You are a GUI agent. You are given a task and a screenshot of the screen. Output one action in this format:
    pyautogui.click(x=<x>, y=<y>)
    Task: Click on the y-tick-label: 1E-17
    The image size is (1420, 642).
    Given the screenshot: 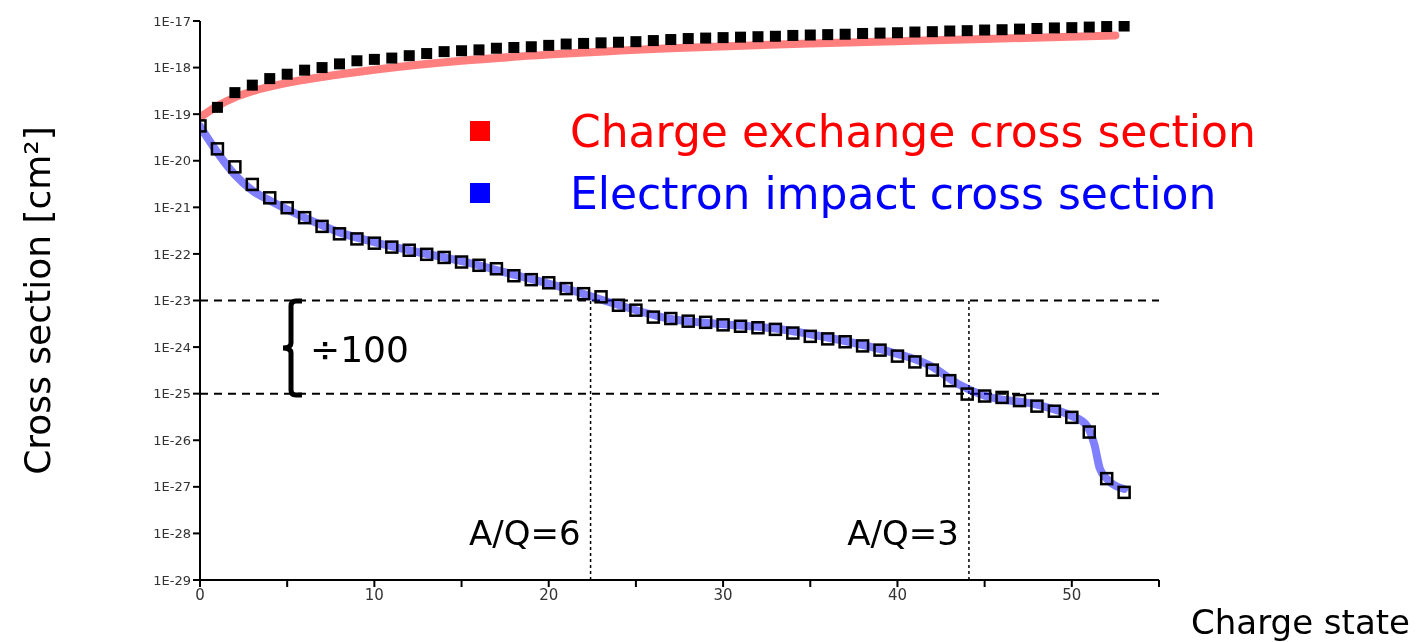 What is the action you would take?
    pyautogui.click(x=172, y=21)
    